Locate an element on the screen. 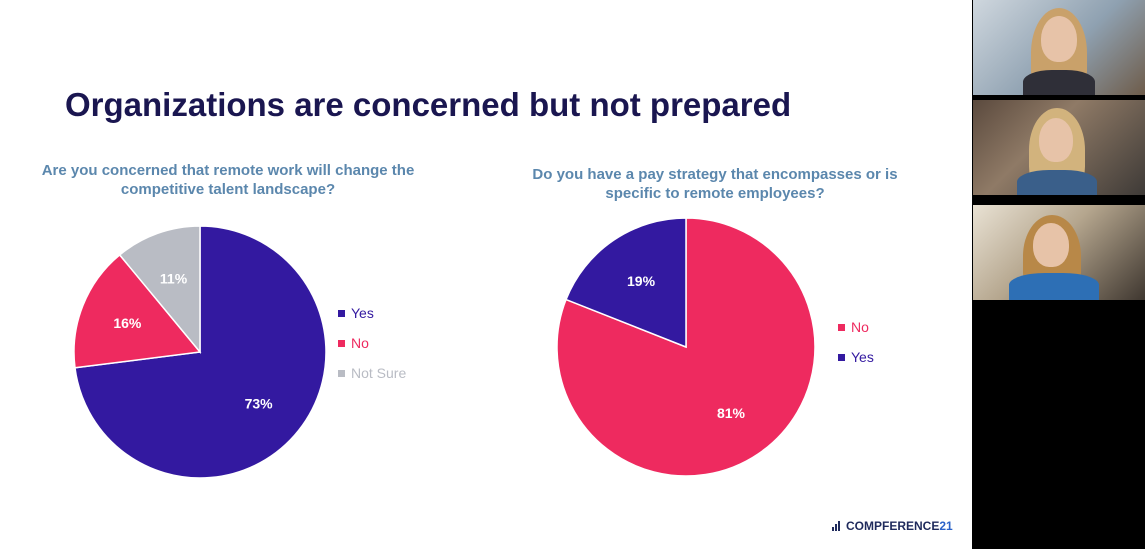 Image resolution: width=1145 pixels, height=549 pixels. pie-chart-concerned: 73% 16% 11% is located at coordinates (200, 352).